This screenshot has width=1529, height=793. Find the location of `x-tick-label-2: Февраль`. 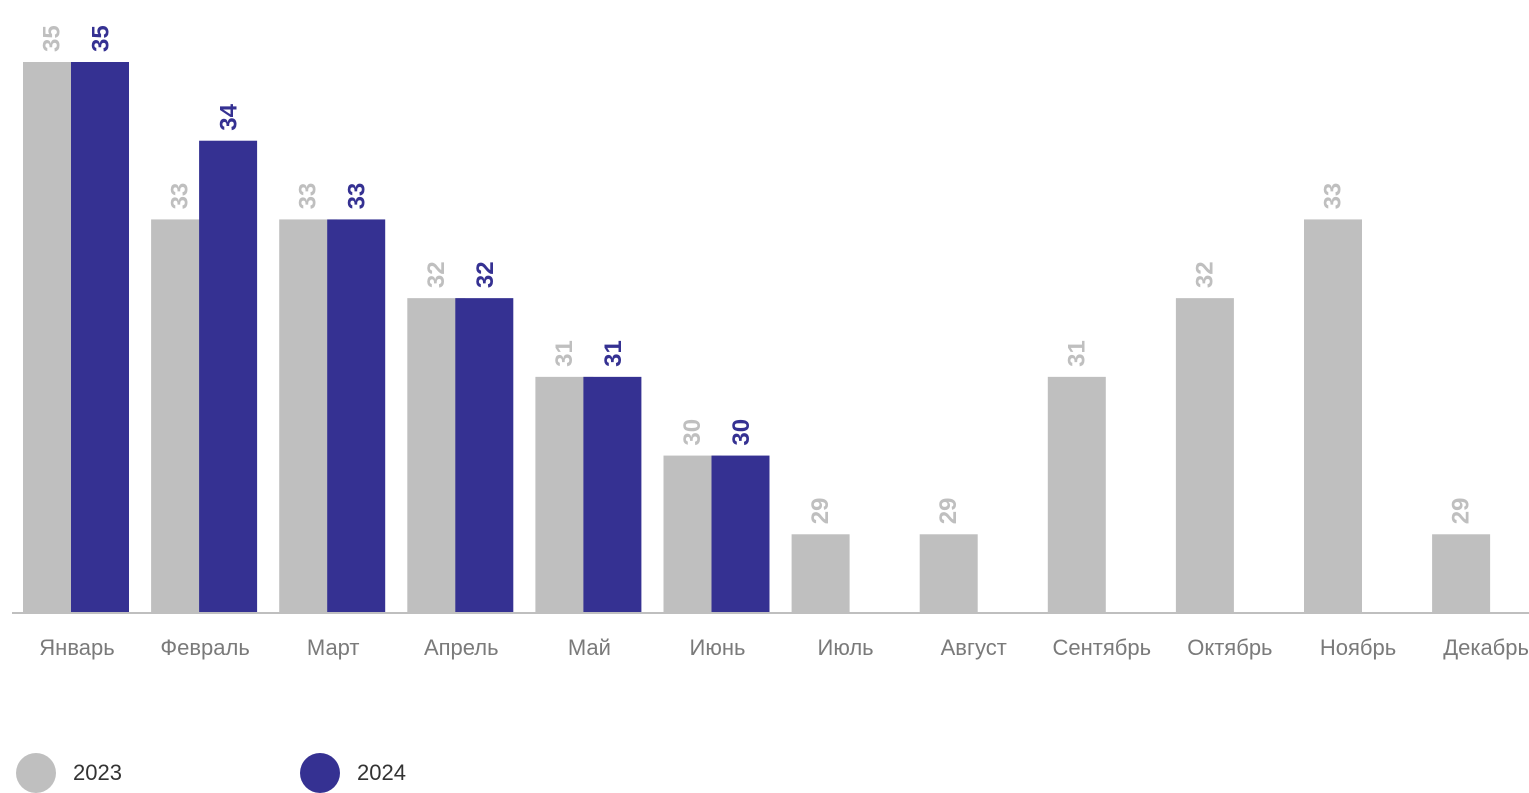

x-tick-label-2: Февраль is located at coordinates (204, 647).